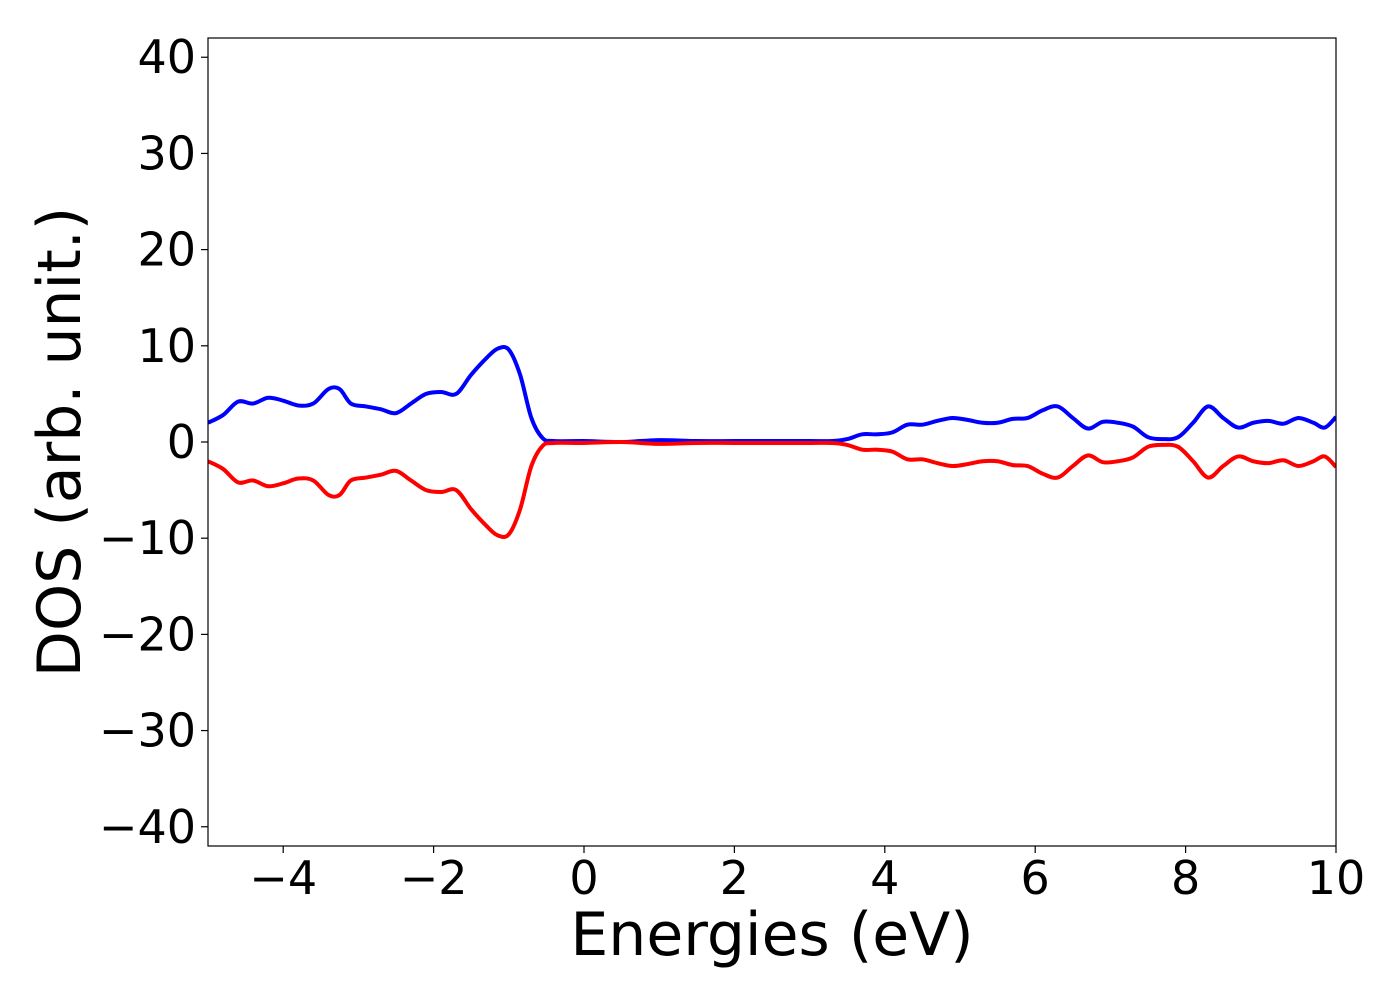 This screenshot has height=1000, width=1400. Describe the element at coordinates (583, 878) in the screenshot. I see `x-tick-label: 0` at that location.